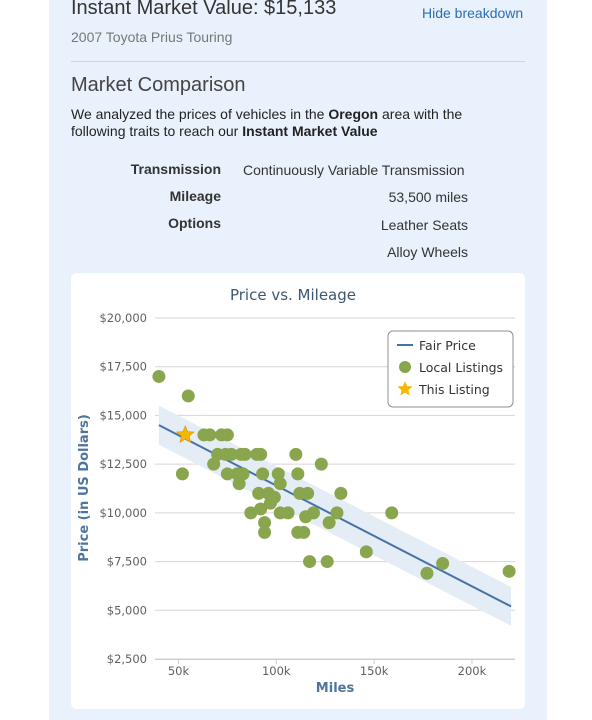 The image size is (592, 720). Describe the element at coordinates (335, 688) in the screenshot. I see `x-axis-label: Miles` at that location.